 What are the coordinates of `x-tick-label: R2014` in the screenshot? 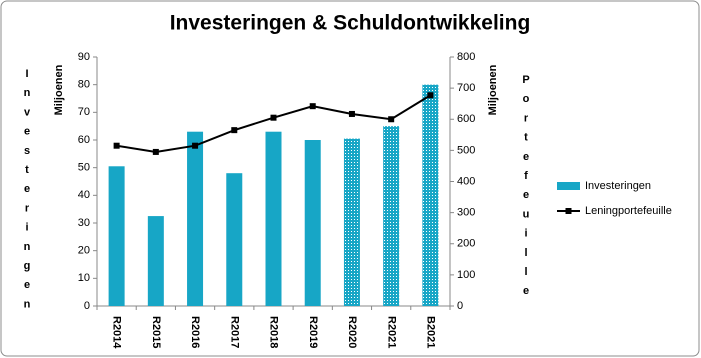 It's located at (117, 332).